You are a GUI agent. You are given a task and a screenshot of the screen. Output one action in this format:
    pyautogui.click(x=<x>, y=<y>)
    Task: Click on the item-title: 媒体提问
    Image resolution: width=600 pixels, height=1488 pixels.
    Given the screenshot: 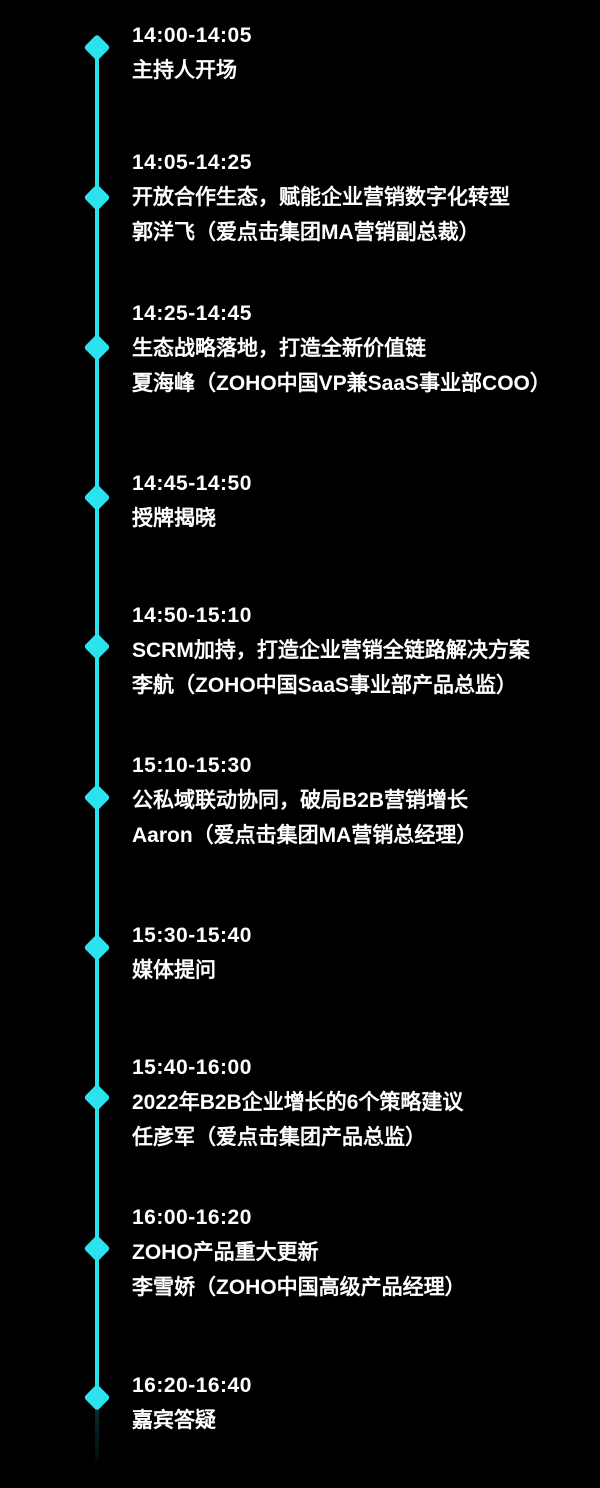 What is the action you would take?
    pyautogui.click(x=174, y=970)
    